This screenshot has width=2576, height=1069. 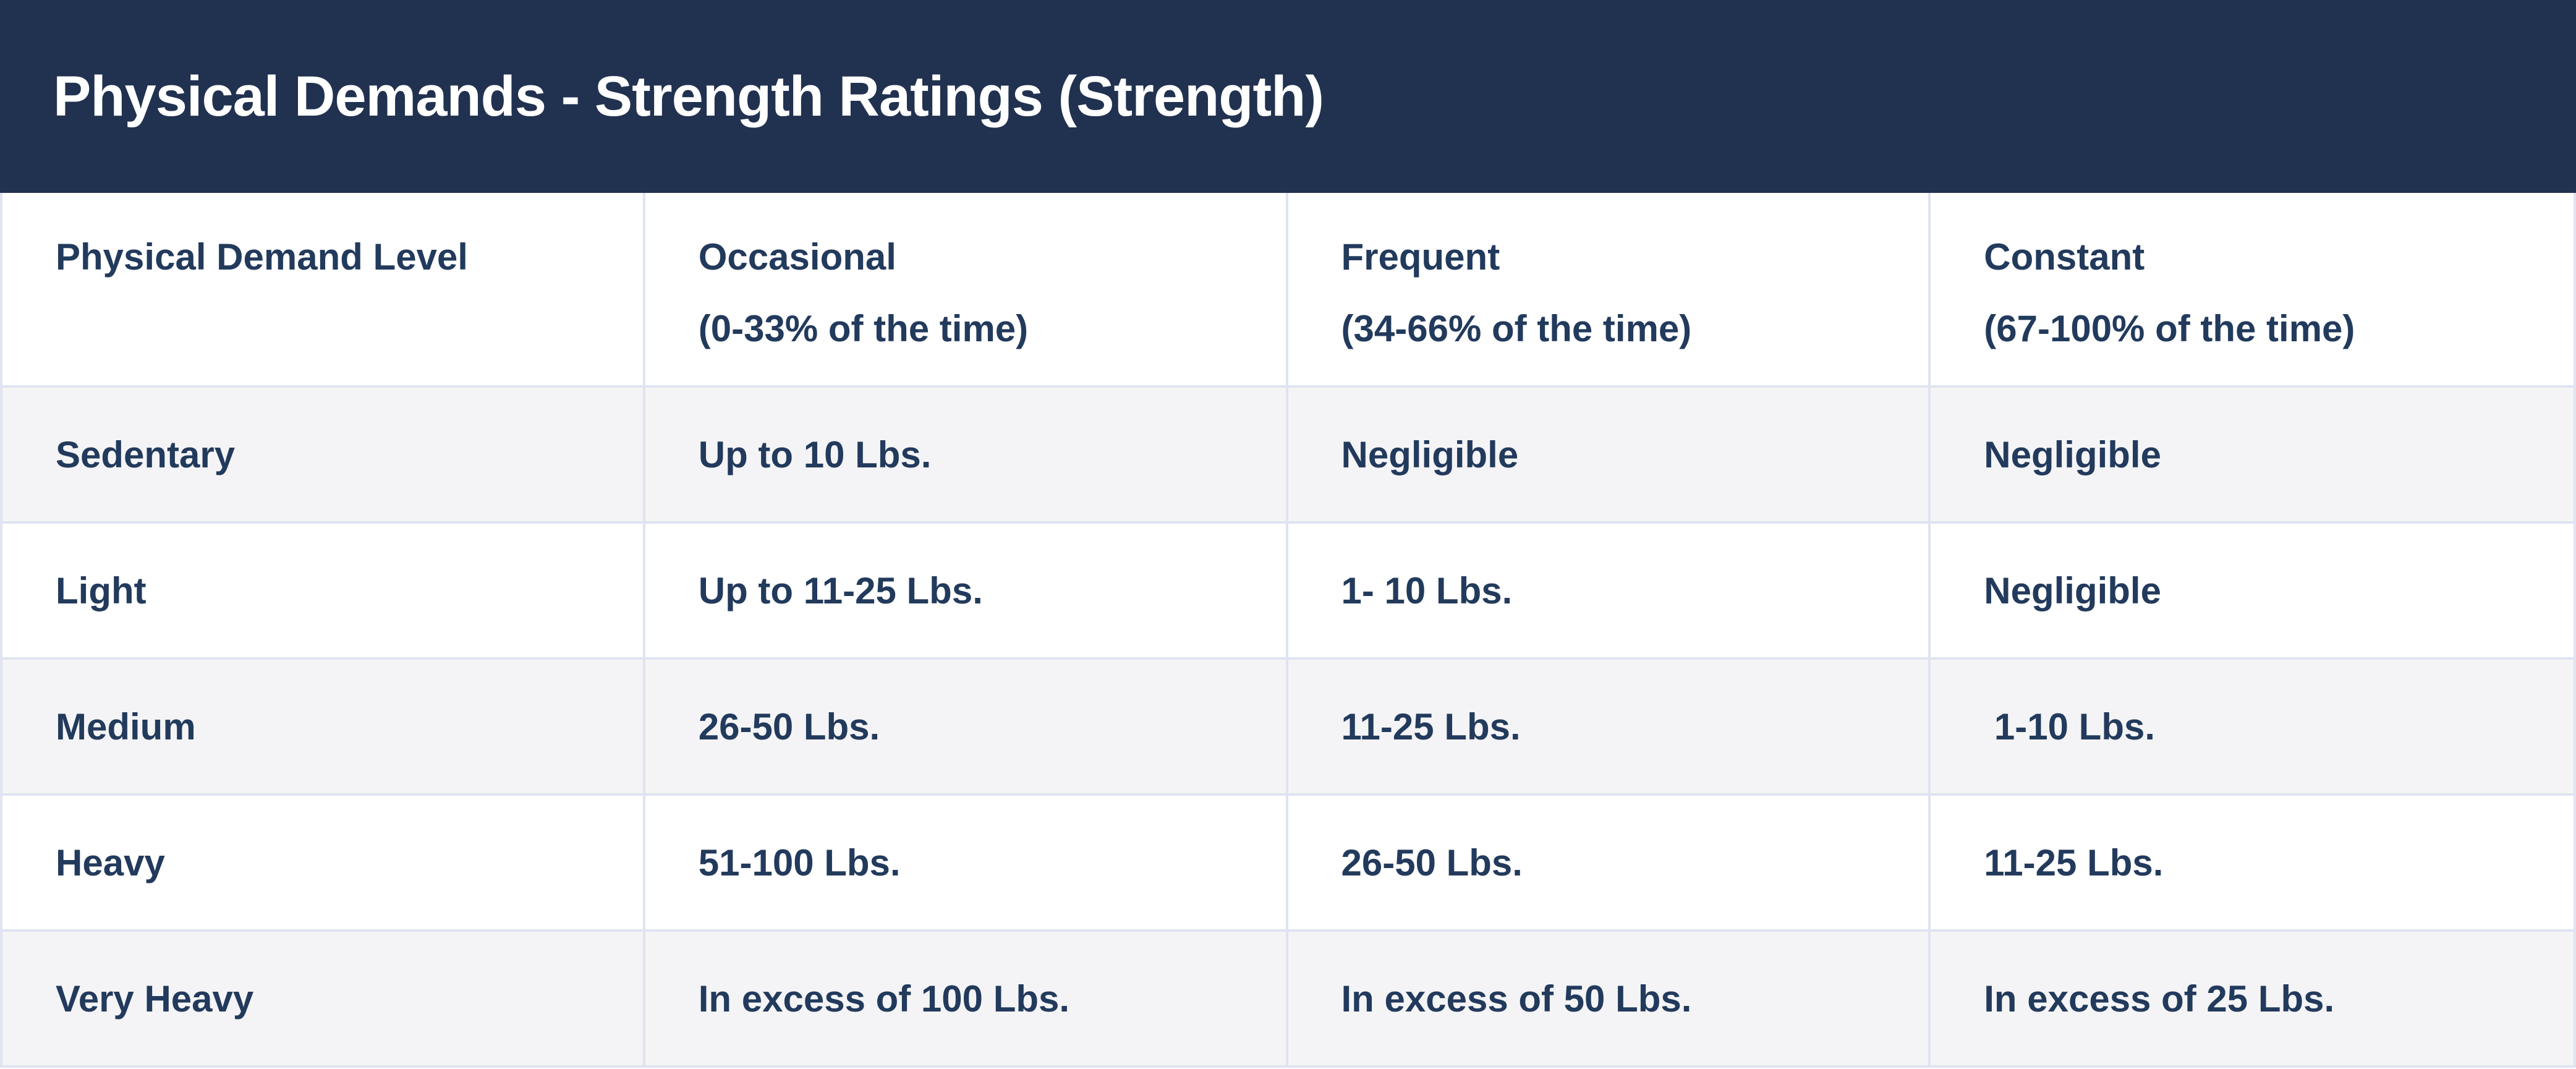 I want to click on cell-constant: In excess of 25 Lbs., so click(x=2159, y=999).